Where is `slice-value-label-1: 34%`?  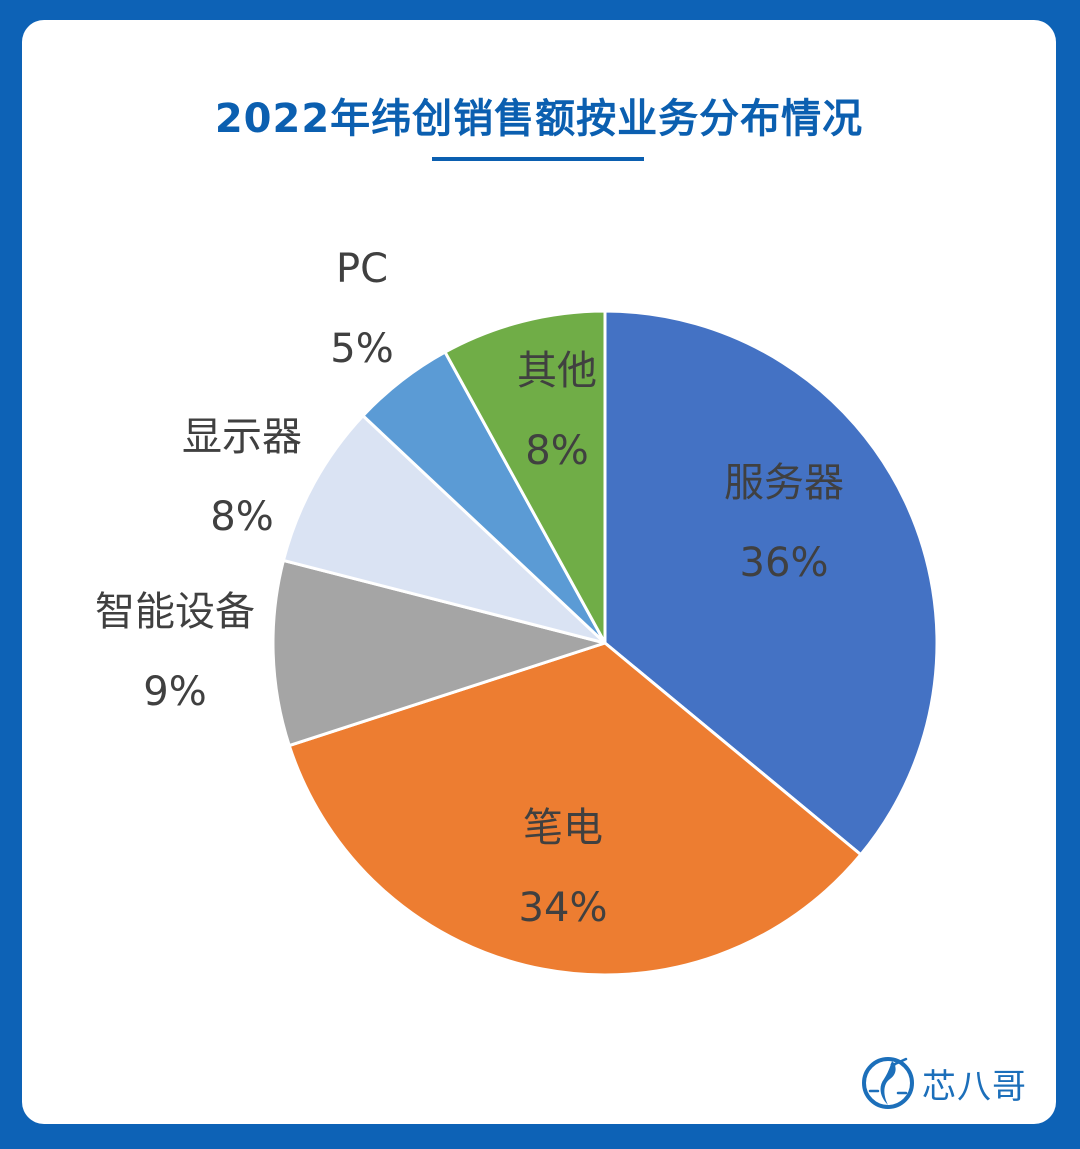 slice-value-label-1: 34% is located at coordinates (563, 908).